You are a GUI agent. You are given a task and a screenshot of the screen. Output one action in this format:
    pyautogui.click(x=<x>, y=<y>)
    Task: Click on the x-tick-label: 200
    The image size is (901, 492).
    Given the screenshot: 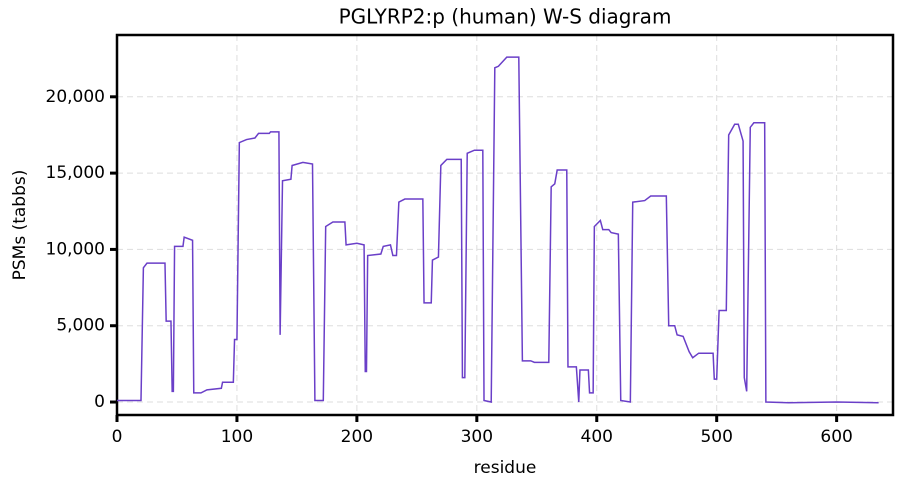 What is the action you would take?
    pyautogui.click(x=357, y=437)
    